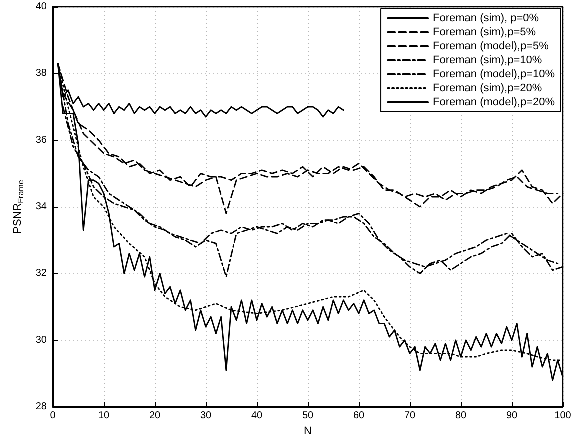  I want to click on y-tick-label: 40, so click(42, 7).